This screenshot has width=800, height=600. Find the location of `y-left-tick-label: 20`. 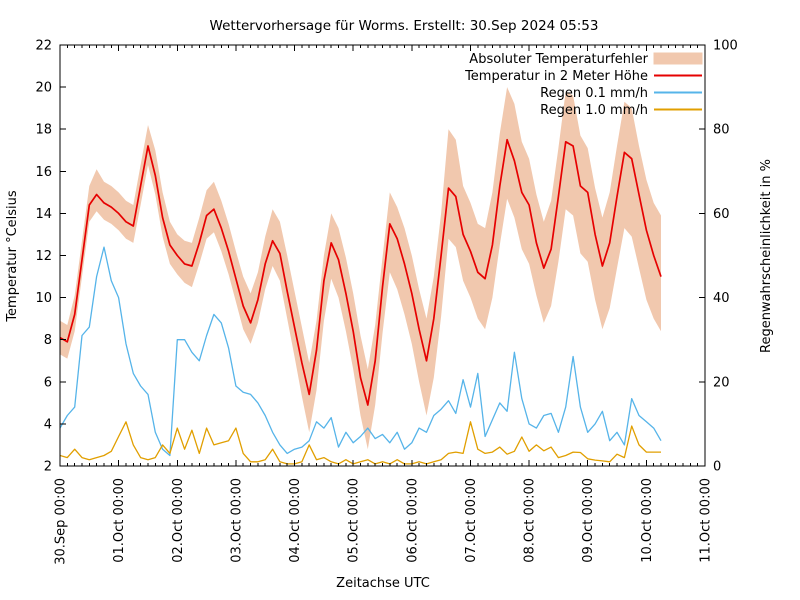

y-left-tick-label: 20 is located at coordinates (43, 88).